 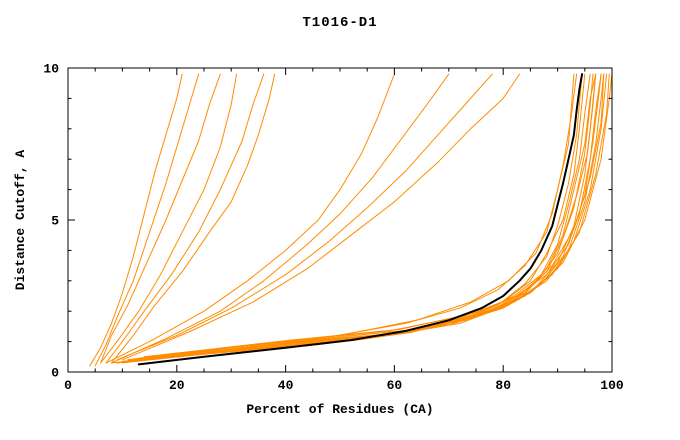 I want to click on x-axis-label: Percent of Residues (CA), so click(x=339, y=409).